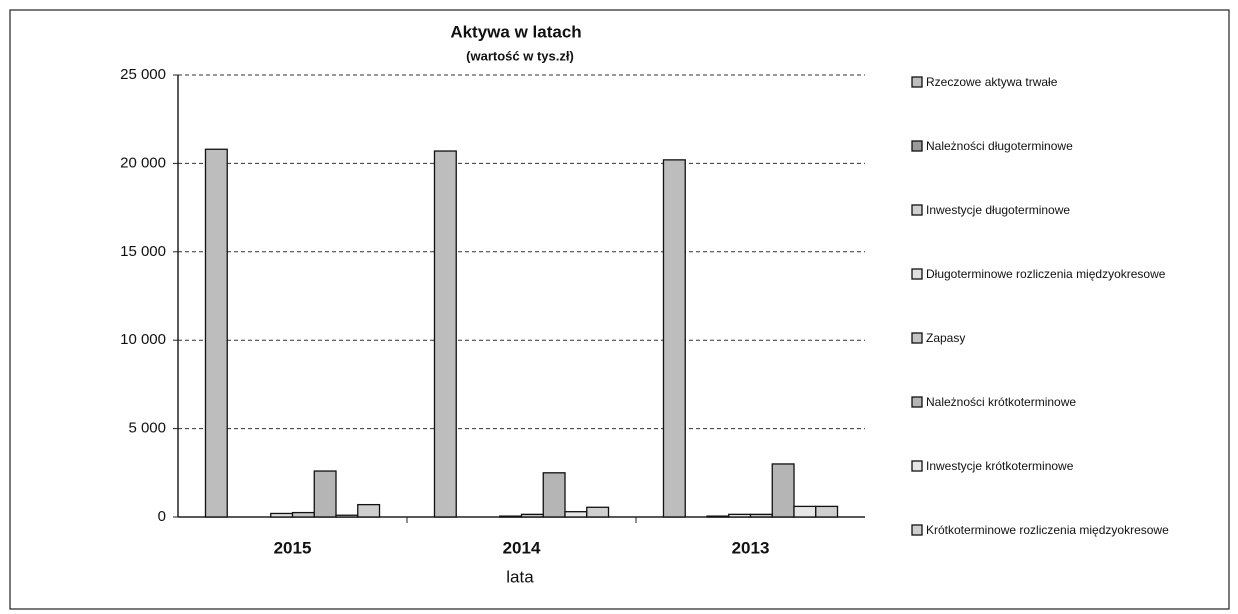 The width and height of the screenshot is (1238, 614). Describe the element at coordinates (999, 146) in the screenshot. I see `legend-label: Należności długoterminowe` at that location.